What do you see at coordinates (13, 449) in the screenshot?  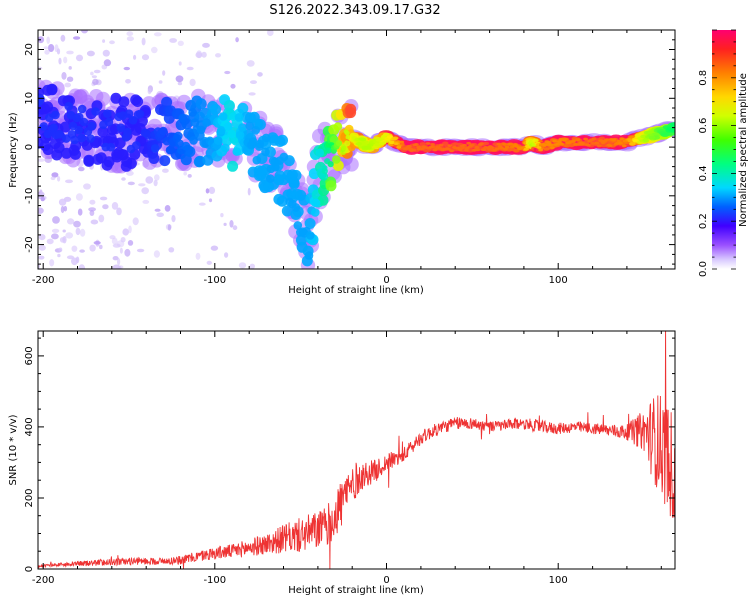 I see `snr-y-label: SNR (10 * v/v)` at bounding box center [13, 449].